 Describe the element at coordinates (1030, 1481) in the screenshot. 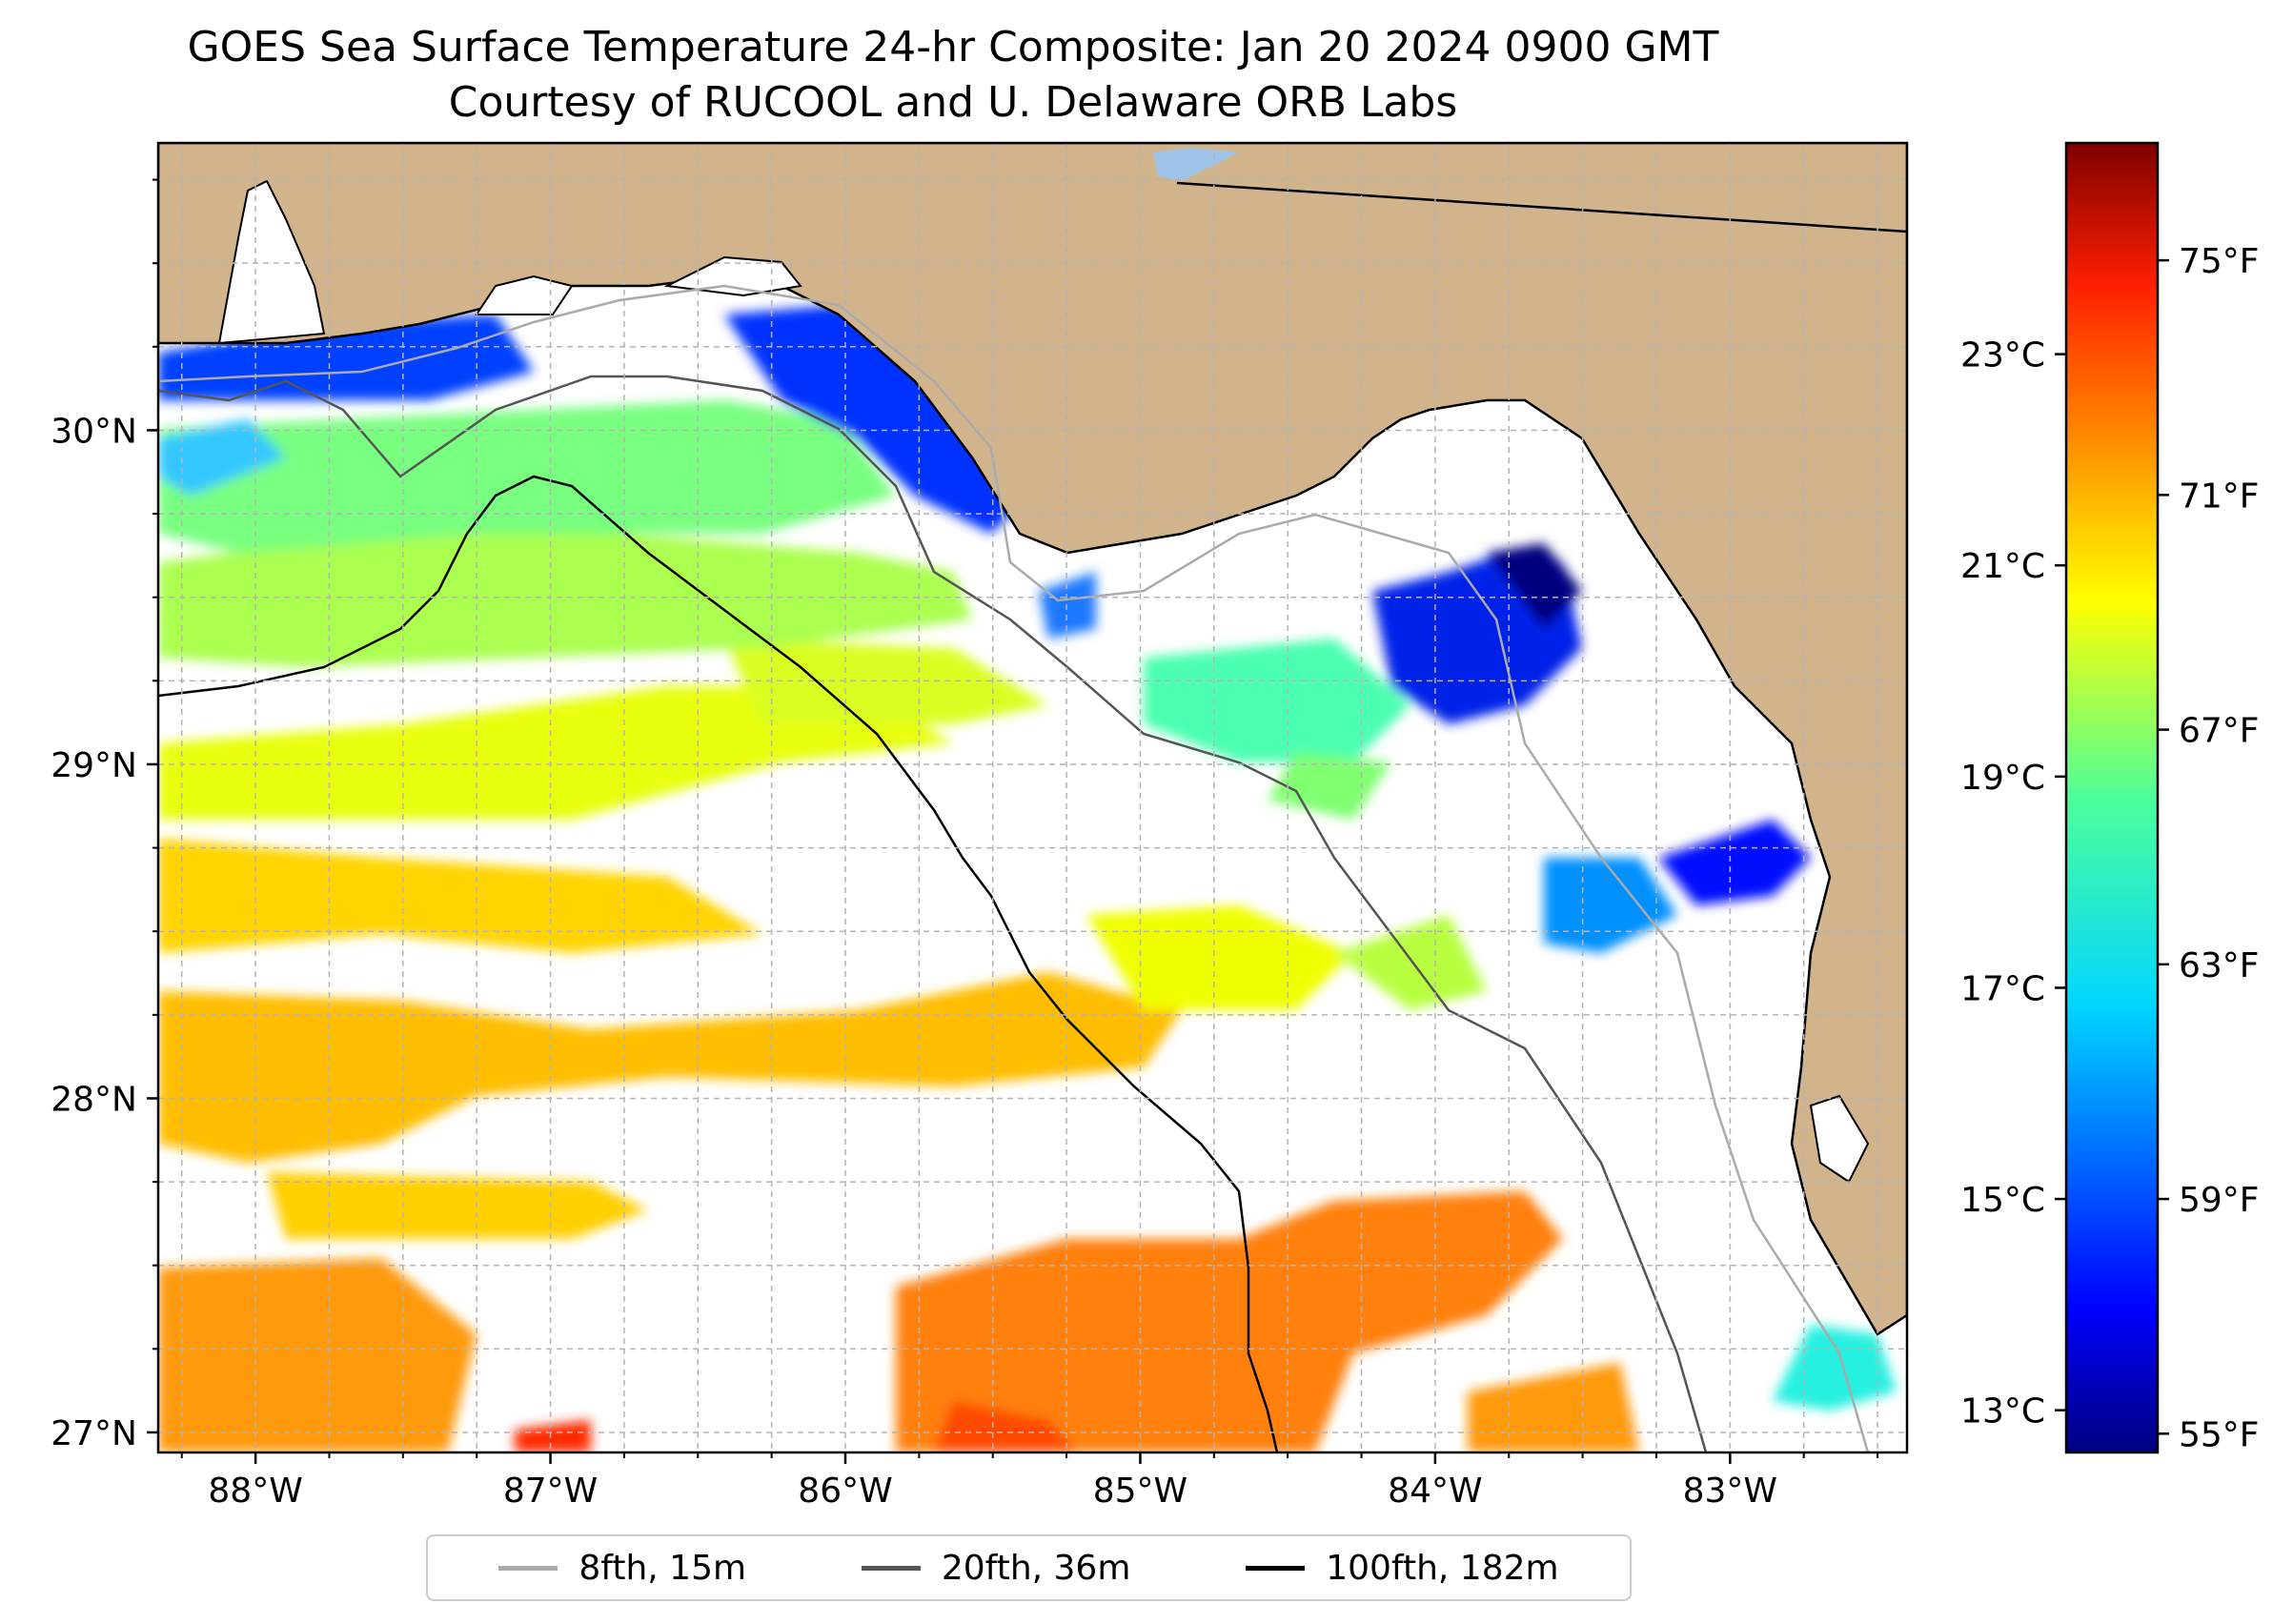

I see `x-axis: 88°W 87°W 86°W 85°W 84°W 83°W` at that location.